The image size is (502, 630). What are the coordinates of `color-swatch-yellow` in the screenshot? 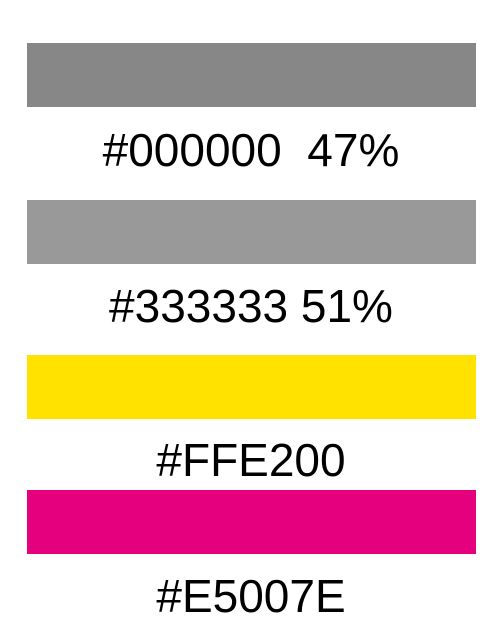 It's located at (251, 387).